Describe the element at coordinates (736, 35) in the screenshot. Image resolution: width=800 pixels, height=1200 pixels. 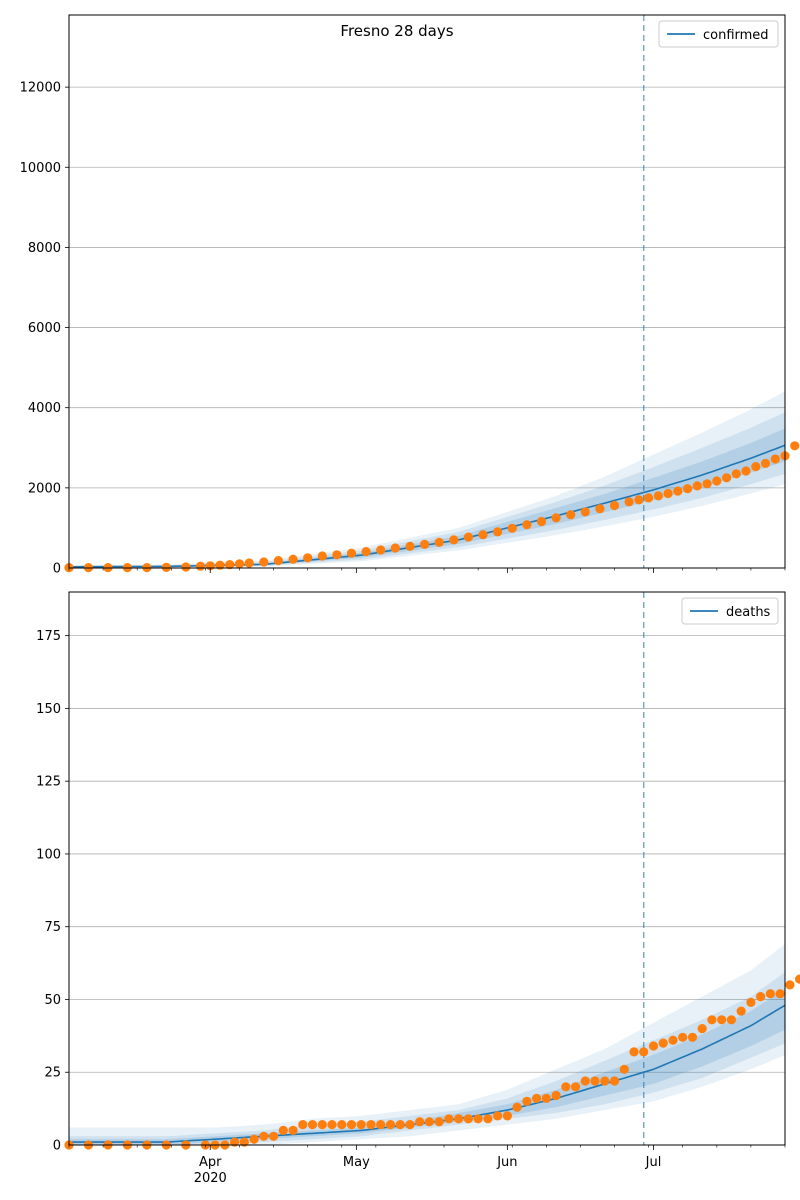
I see `legend-label: confirmed` at that location.